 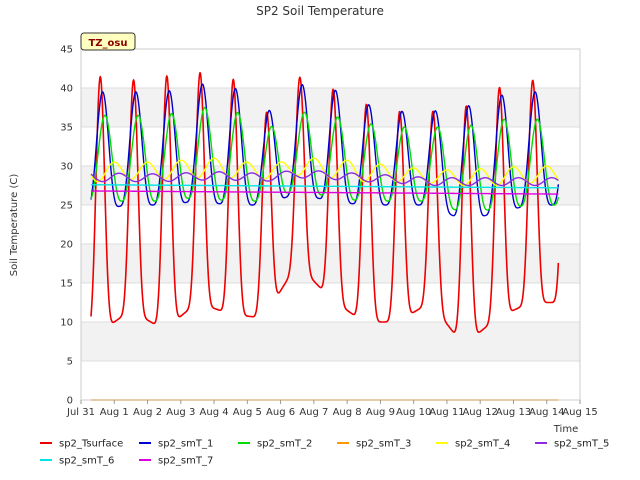 What do you see at coordinates (380, 412) in the screenshot?
I see `x-tick-label: Aug 9` at bounding box center [380, 412].